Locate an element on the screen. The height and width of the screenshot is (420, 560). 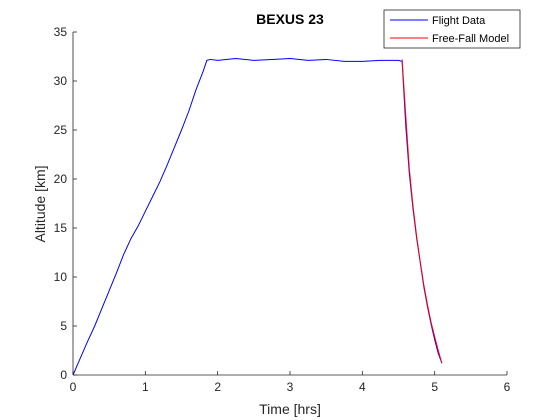
y-axis-label: Altitude [km] is located at coordinates (40, 203).